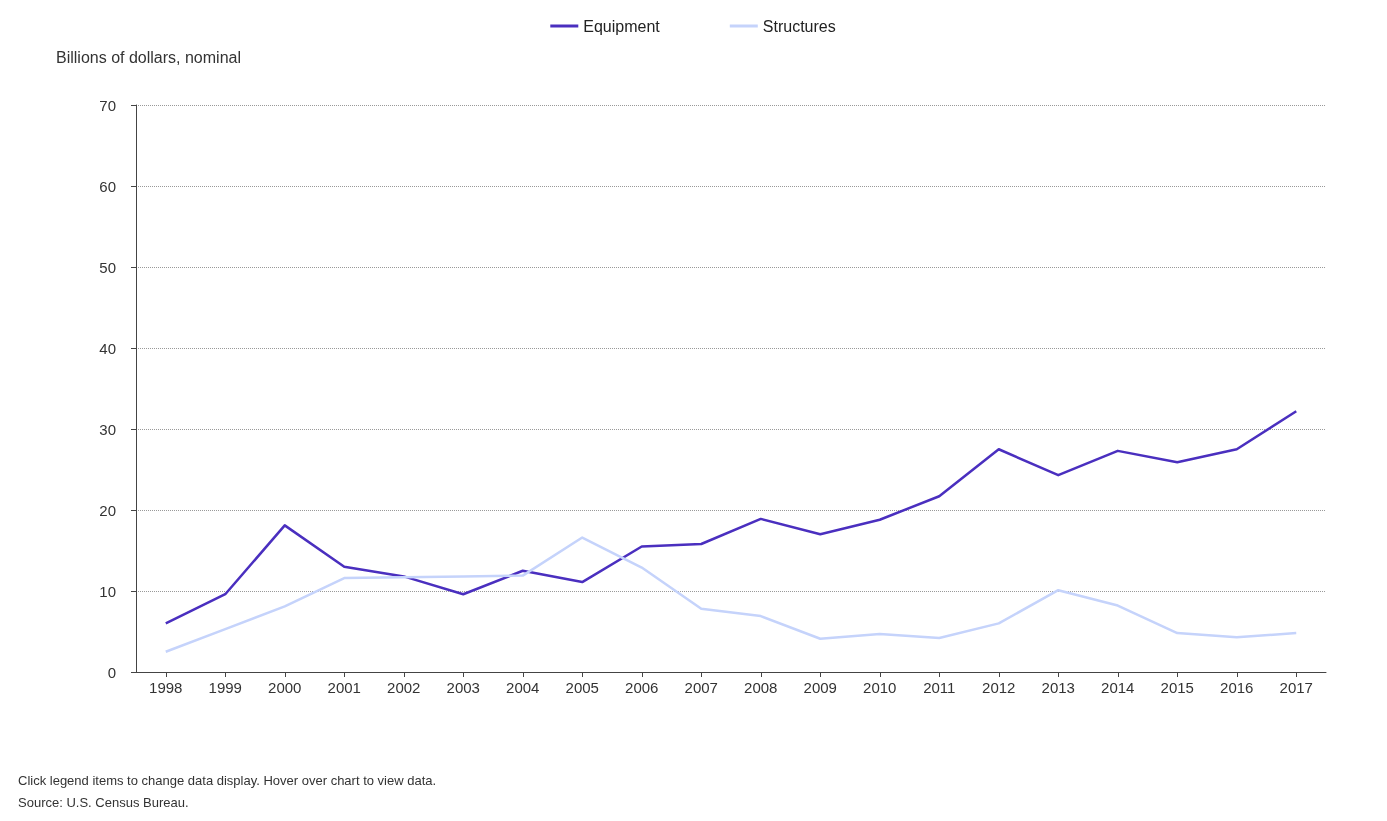  Describe the element at coordinates (1296, 687) in the screenshot. I see `x-tick-label: 2017` at that location.